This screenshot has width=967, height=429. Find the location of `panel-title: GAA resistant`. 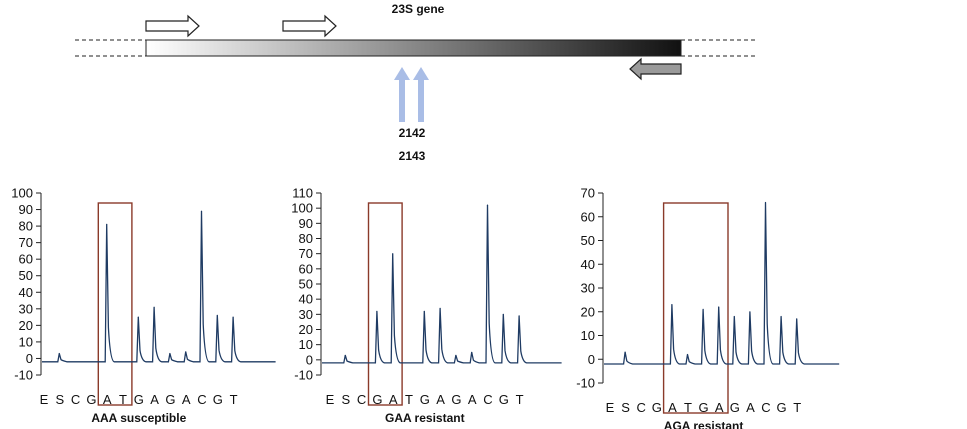

panel-title: GAA resistant is located at coordinates (425, 418).